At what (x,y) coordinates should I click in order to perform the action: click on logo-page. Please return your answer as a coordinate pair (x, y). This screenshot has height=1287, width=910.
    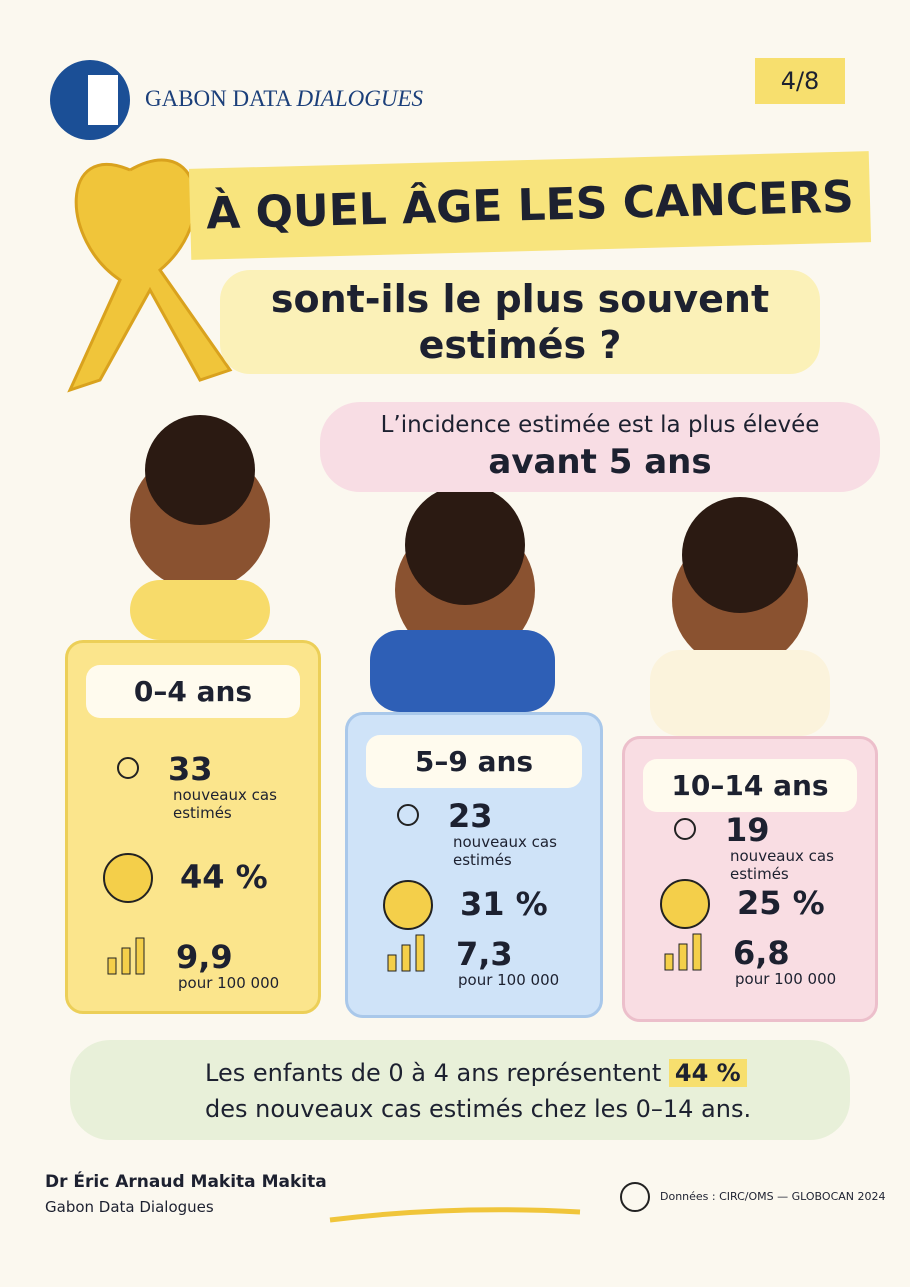
    Looking at the image, I should click on (103, 100).